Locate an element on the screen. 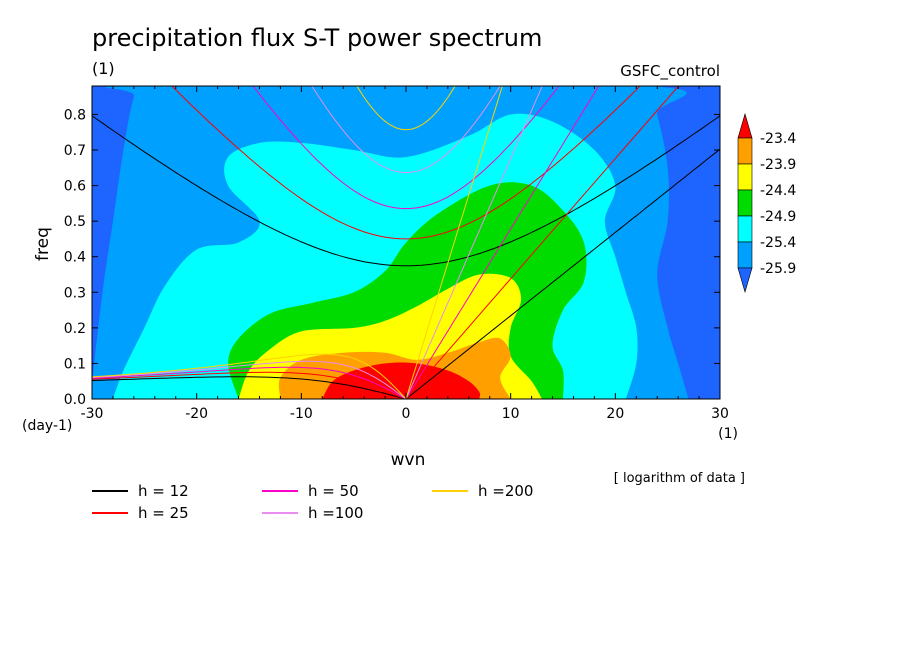 This screenshot has height=654, width=904. log-note: [ logarithm of data ] is located at coordinates (679, 478).